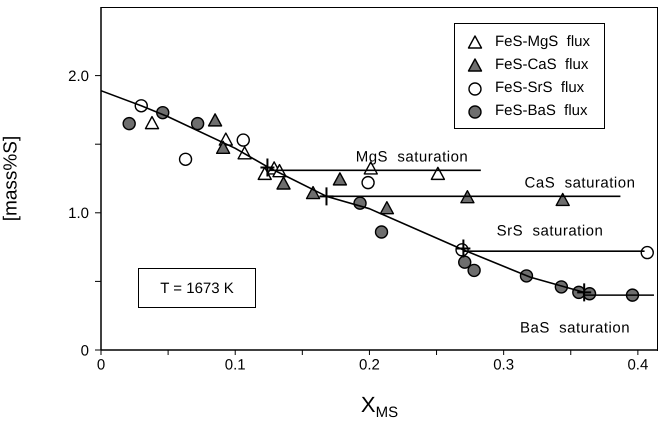 The height and width of the screenshot is (427, 660). I want to click on annotation: T = 1673 K, so click(197, 288).